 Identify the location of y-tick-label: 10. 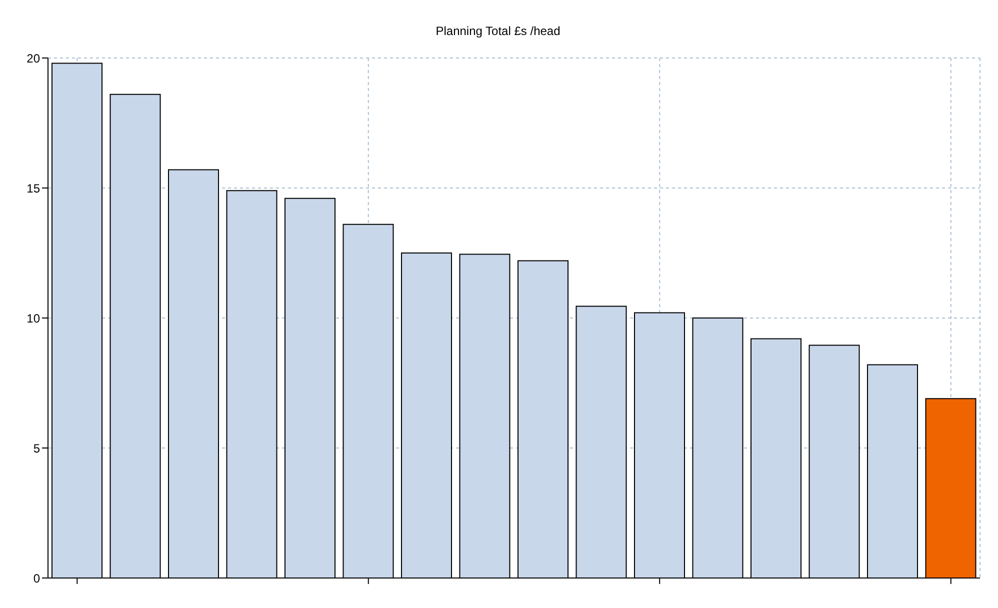
(33, 318).